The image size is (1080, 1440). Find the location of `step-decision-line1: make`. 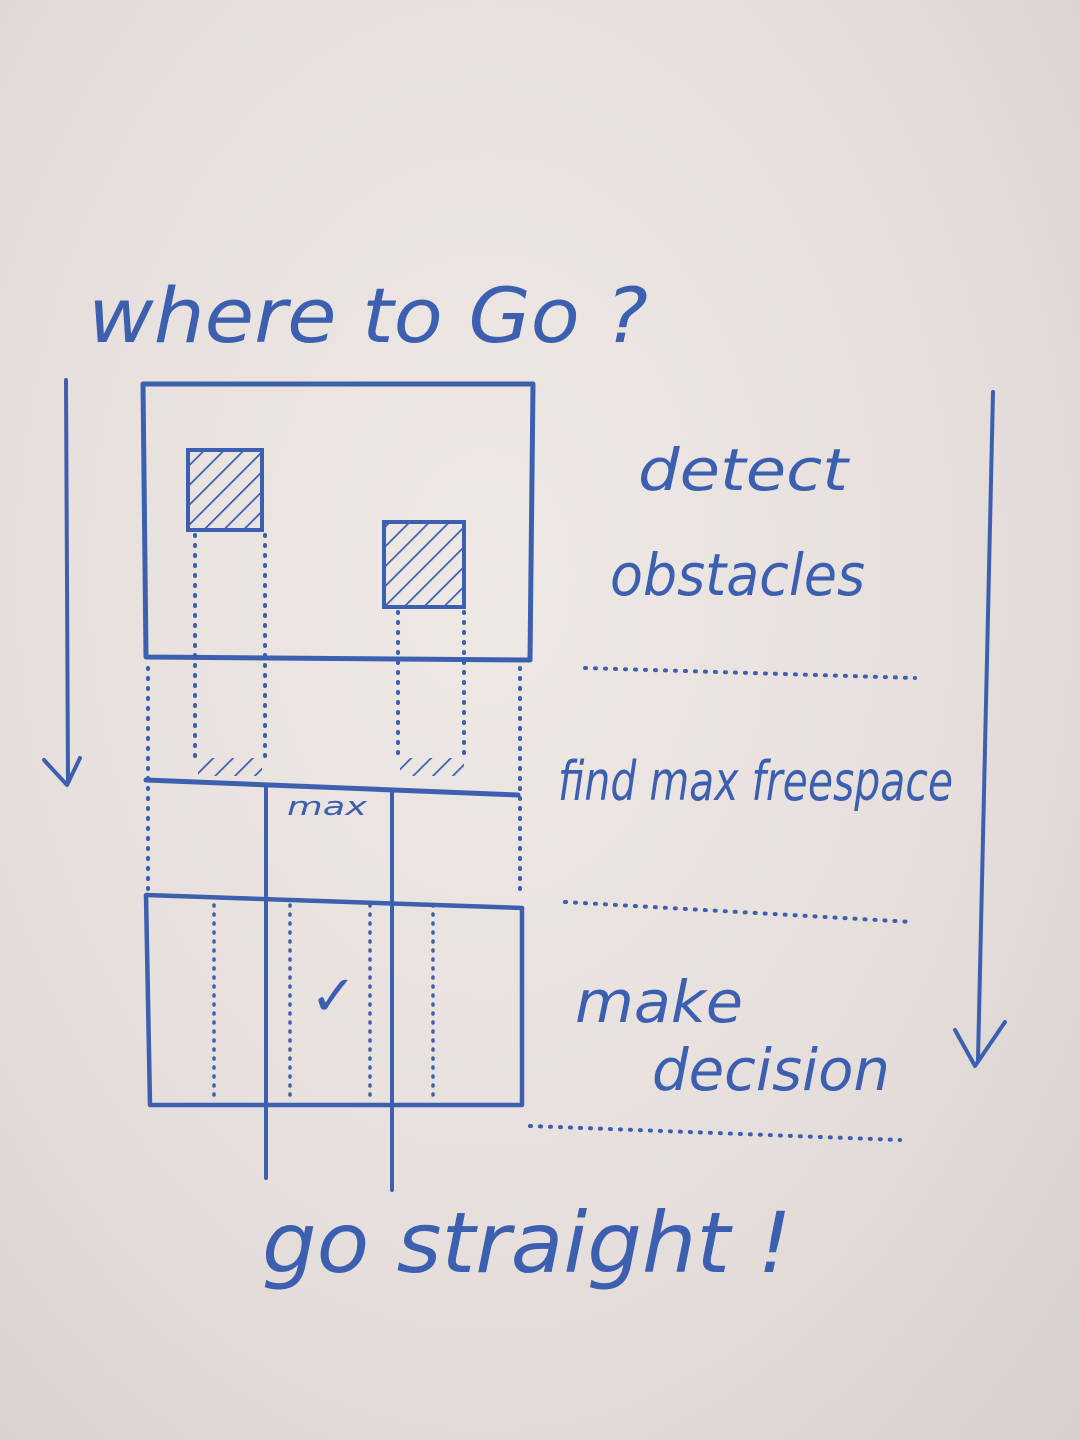

step-decision-line1: make is located at coordinates (659, 1002).